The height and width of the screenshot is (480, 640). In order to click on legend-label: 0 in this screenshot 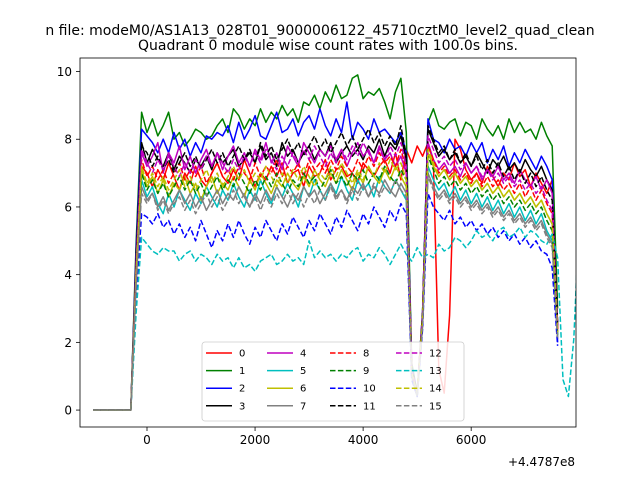, I will do `click(242, 354)`.